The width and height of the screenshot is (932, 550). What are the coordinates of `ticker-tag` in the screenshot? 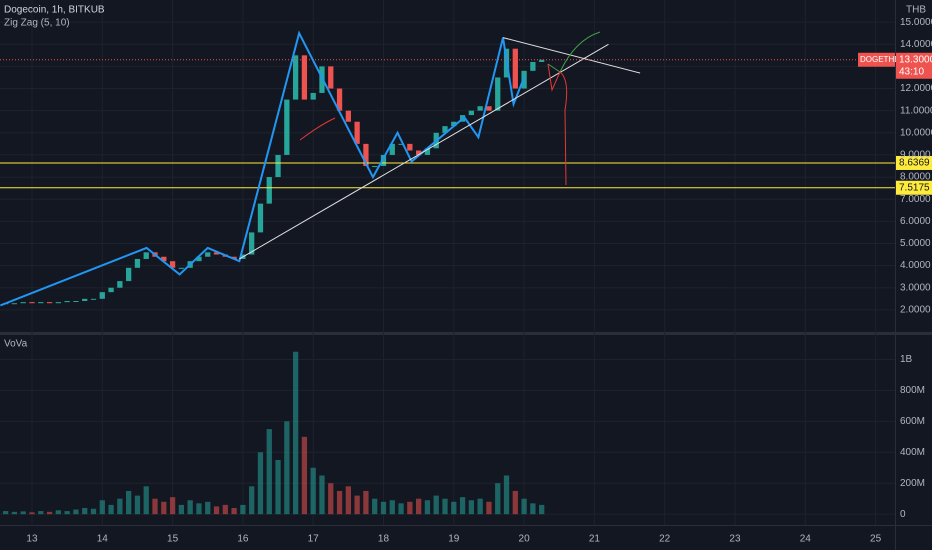 It's located at (876, 59).